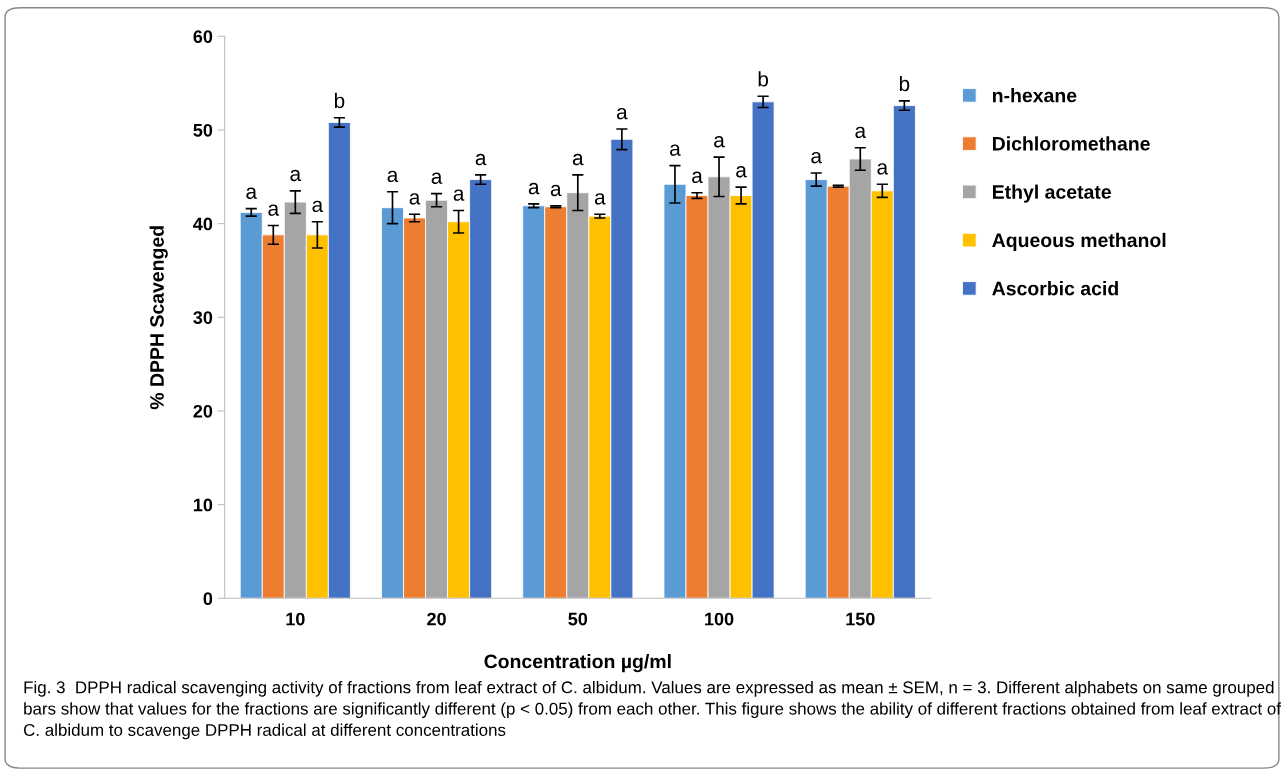  Describe the element at coordinates (1055, 288) in the screenshot. I see `legend-label: Ascorbic acid` at that location.